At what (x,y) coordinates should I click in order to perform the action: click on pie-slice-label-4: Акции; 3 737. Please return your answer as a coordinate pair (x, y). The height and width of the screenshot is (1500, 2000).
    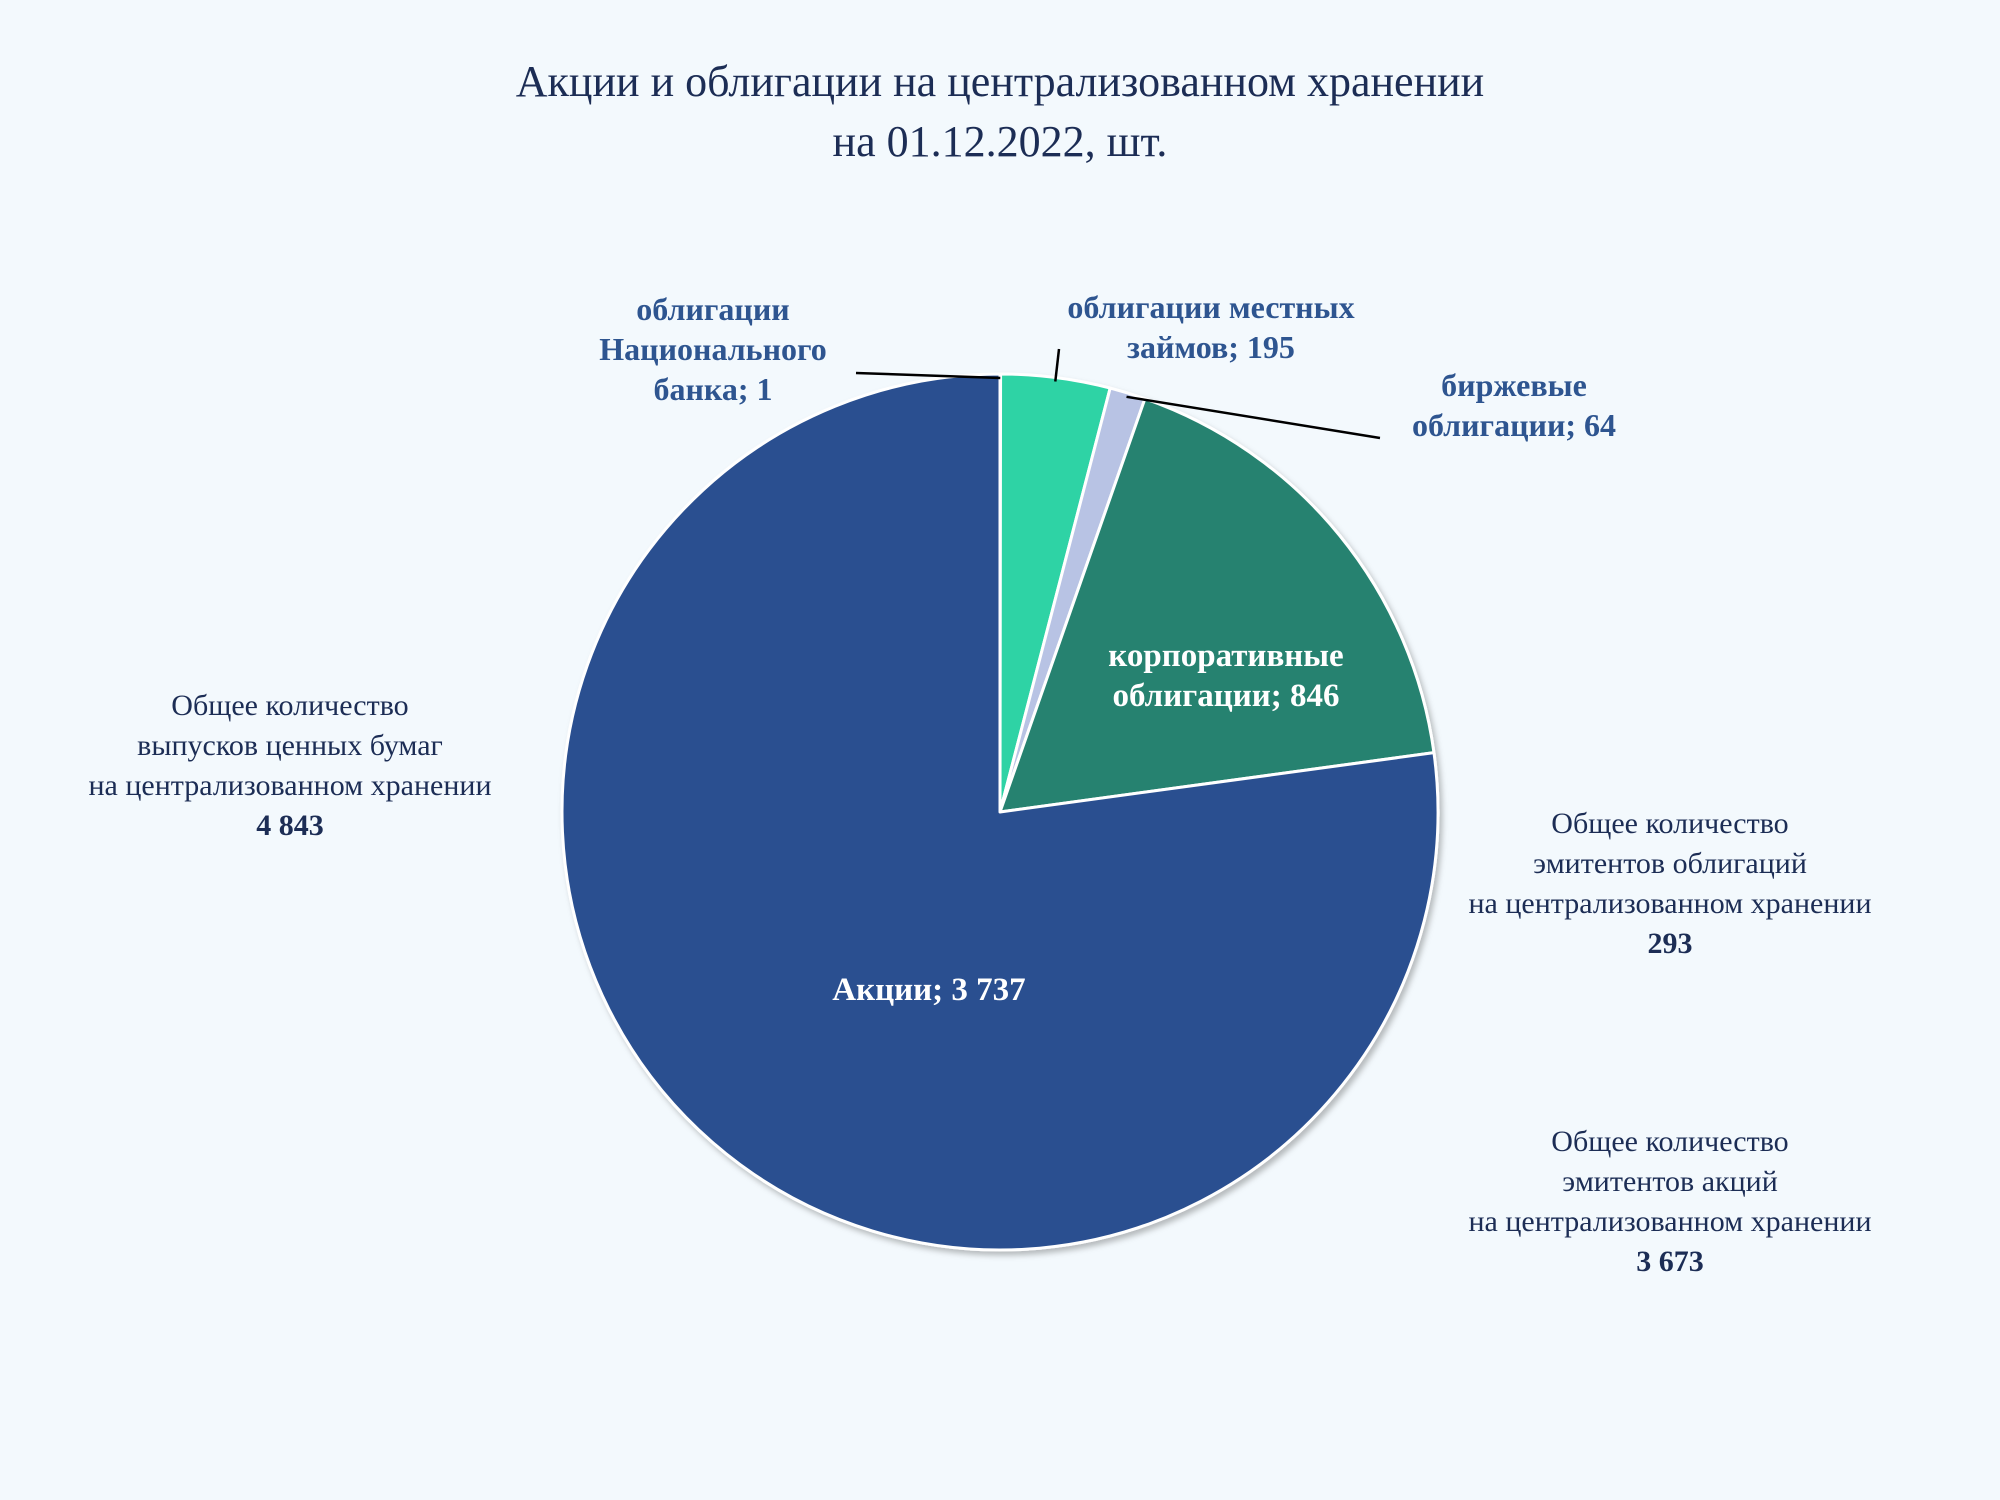
    Looking at the image, I should click on (928, 990).